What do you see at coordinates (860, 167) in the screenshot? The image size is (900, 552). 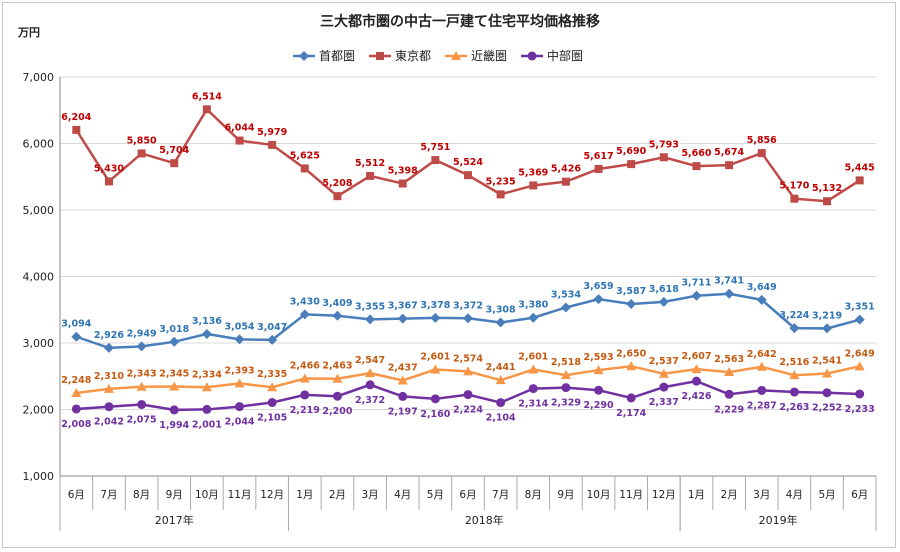 I see `data-label: 5,445` at bounding box center [860, 167].